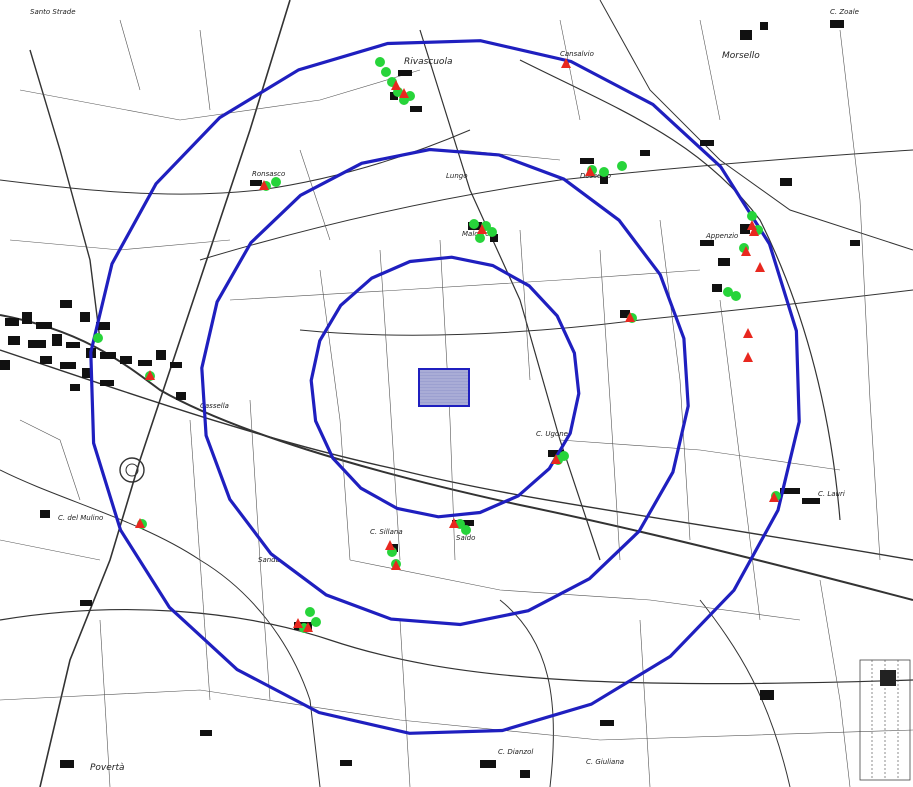  Describe the element at coordinates (552, 434) in the screenshot. I see `label-c-ugone: C. Ugone` at that location.